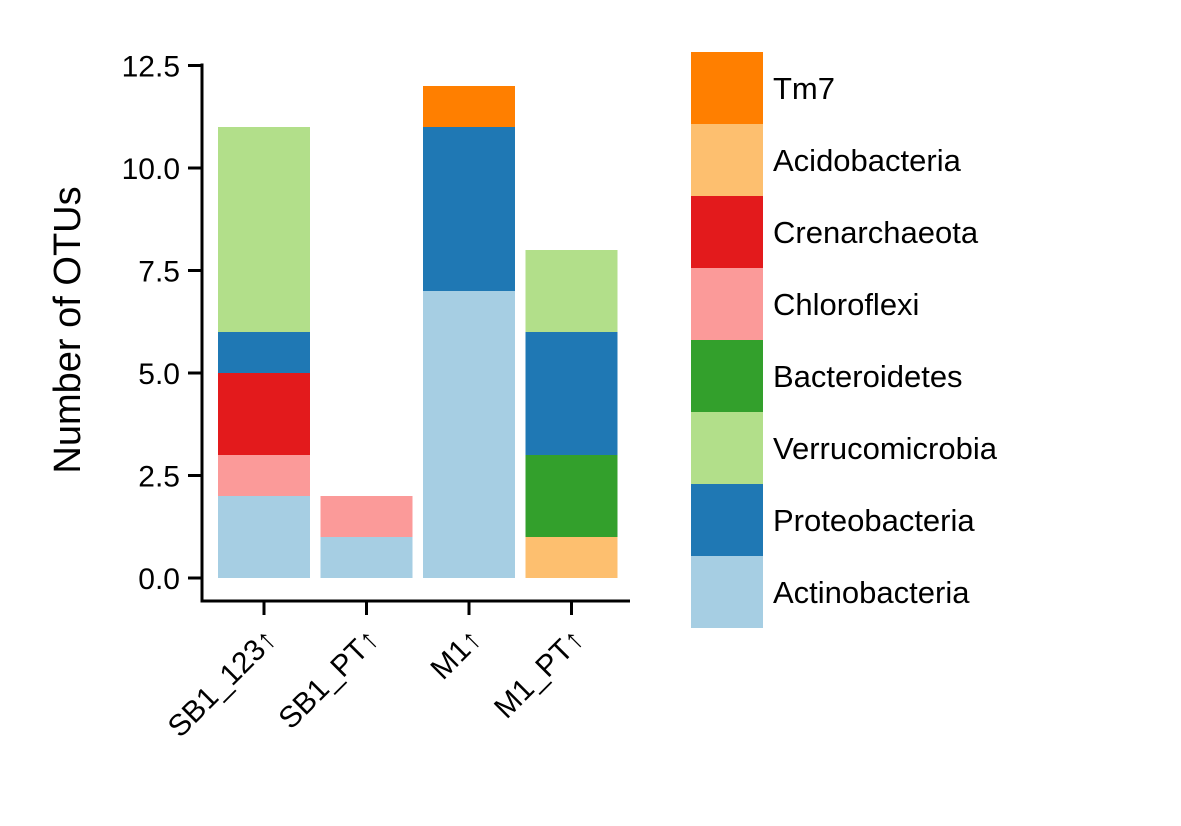  Describe the element at coordinates (151, 67) in the screenshot. I see `y-tick-label: 12.5` at that location.